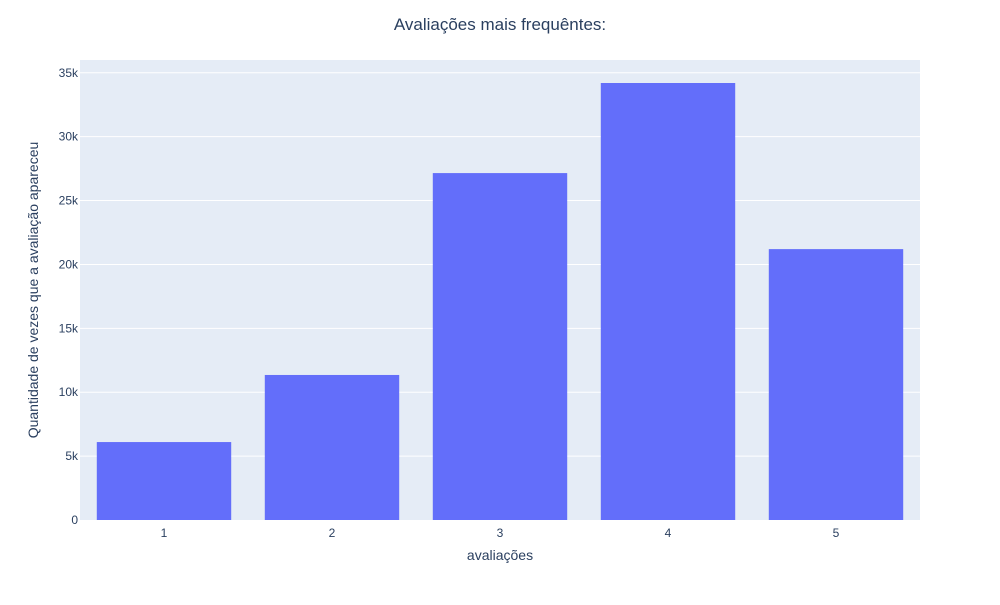 Image resolution: width=1000 pixels, height=605 pixels. Describe the element at coordinates (69, 296) in the screenshot. I see `y-axis-ticks: 0 5k 10k 15k 20k 25k 30k 35k` at that location.